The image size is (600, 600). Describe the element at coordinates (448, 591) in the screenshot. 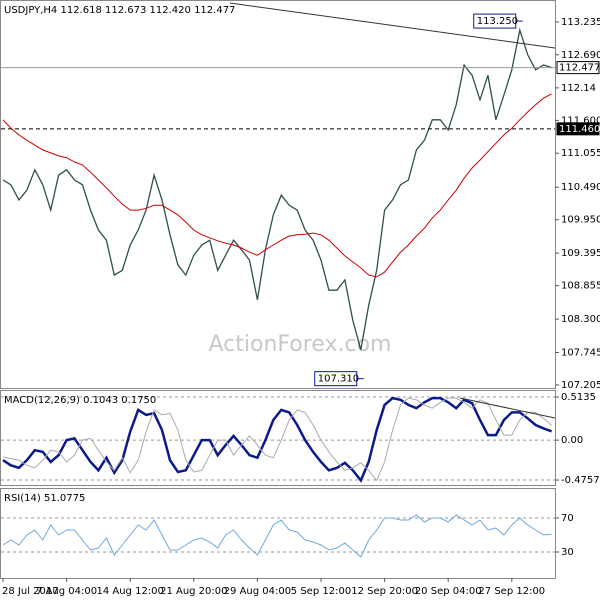

I see `x-tick-label: 20 Sep 04:00` at that location.